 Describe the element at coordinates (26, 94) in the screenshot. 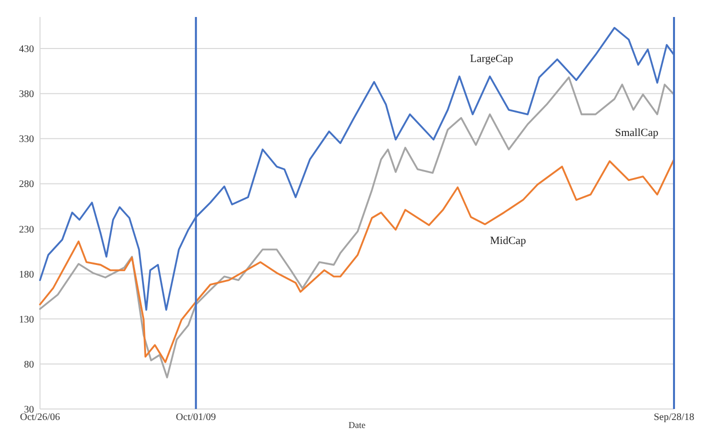

I see `y-tick-label: 380` at that location.